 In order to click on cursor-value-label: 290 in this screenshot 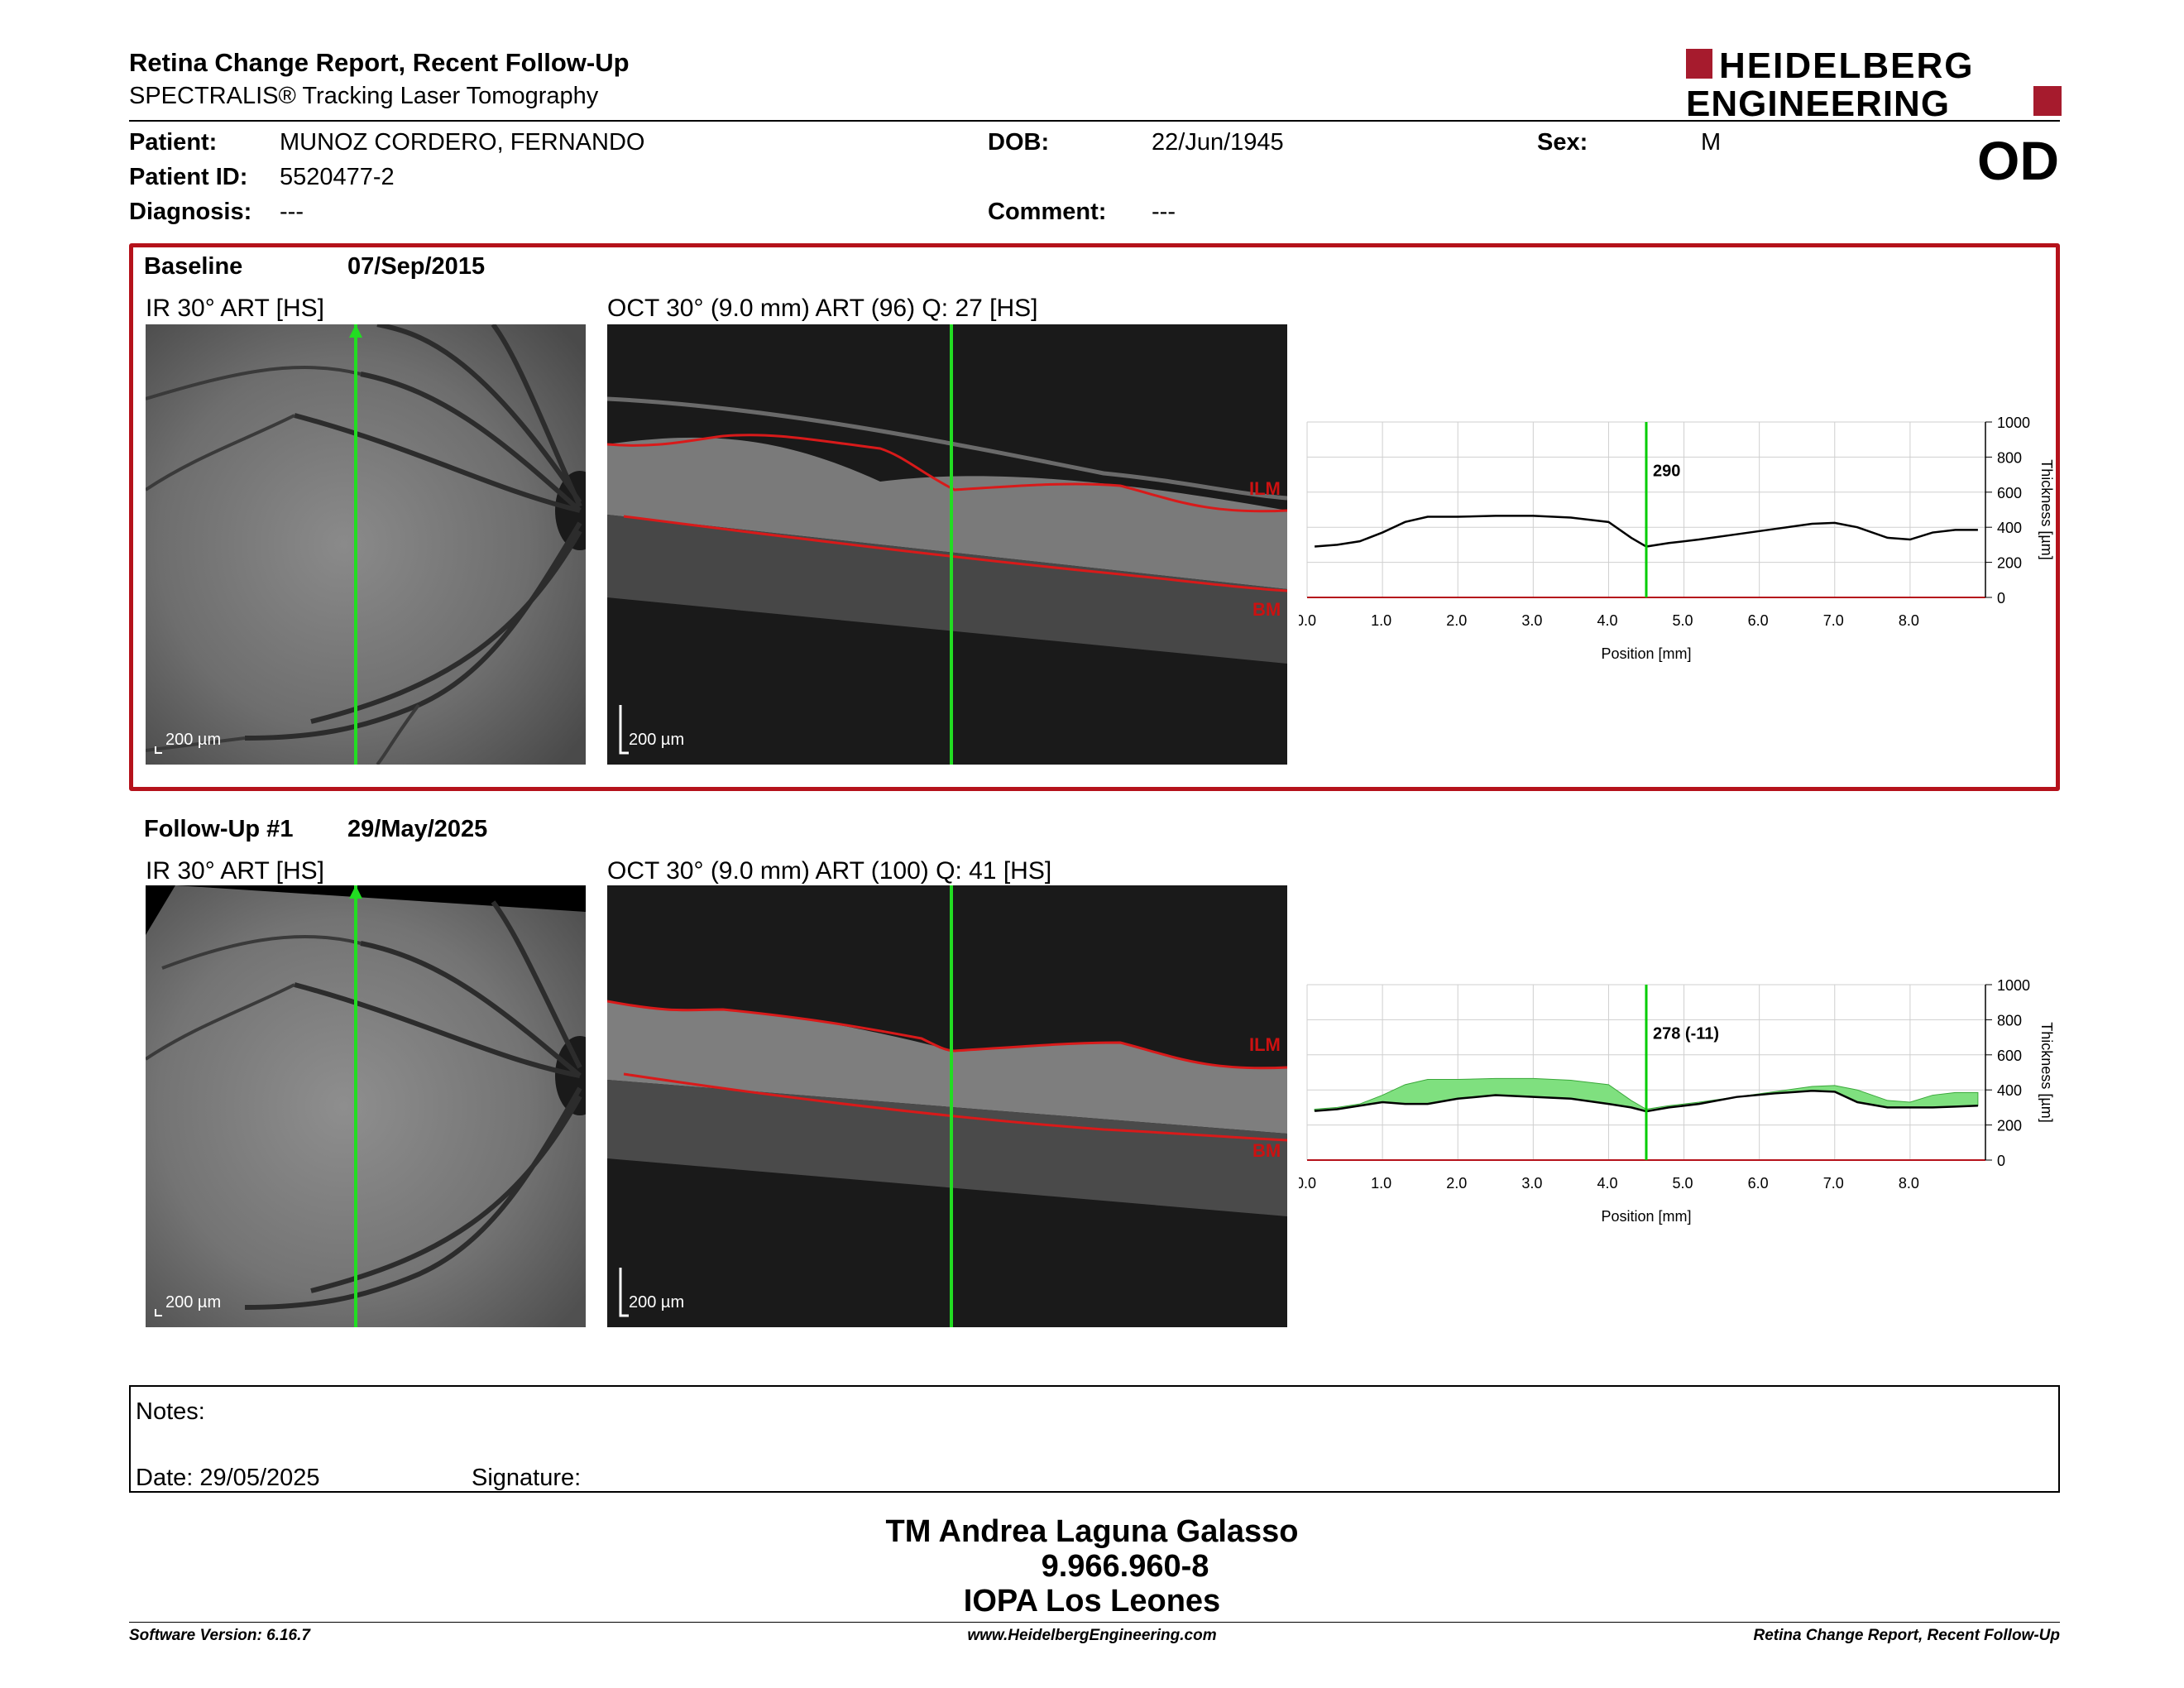, I will do `click(1666, 472)`.